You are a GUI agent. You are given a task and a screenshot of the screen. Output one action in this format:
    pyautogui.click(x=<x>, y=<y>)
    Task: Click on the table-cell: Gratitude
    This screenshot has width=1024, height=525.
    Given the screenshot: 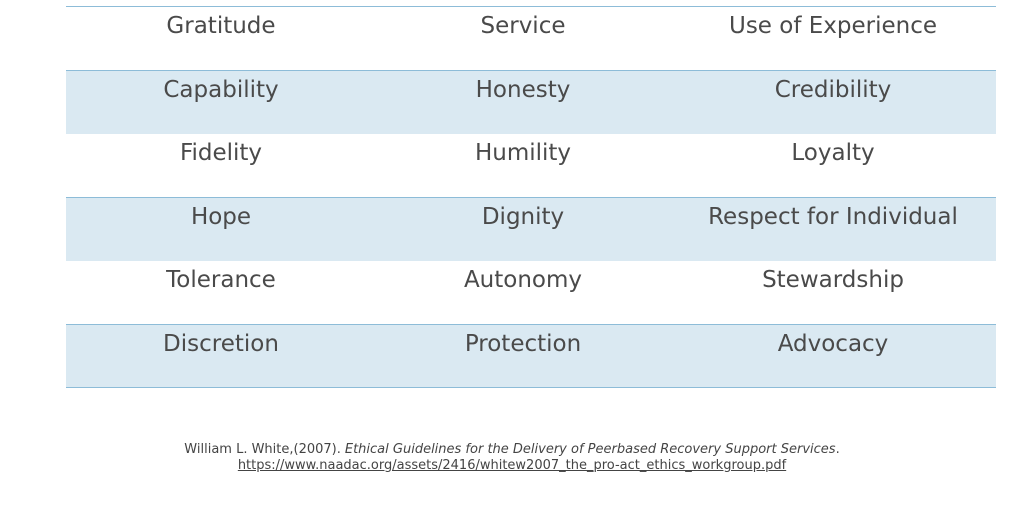 What is the action you would take?
    pyautogui.click(x=221, y=26)
    